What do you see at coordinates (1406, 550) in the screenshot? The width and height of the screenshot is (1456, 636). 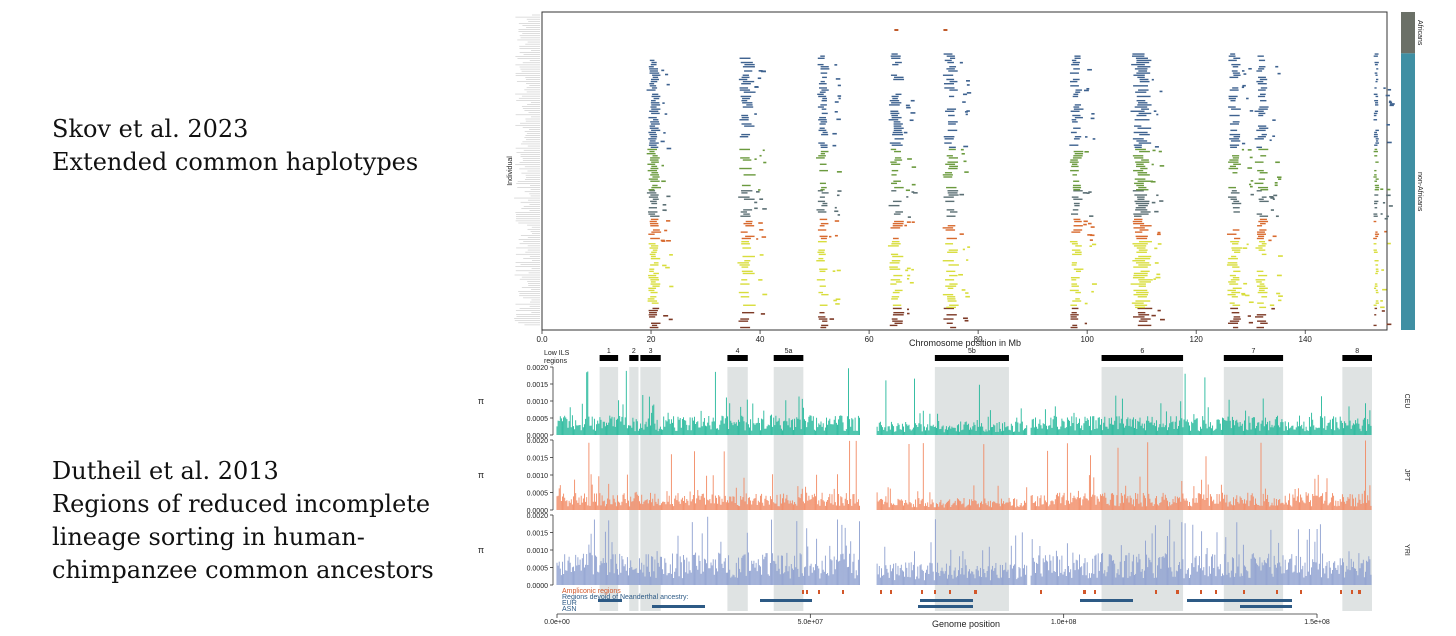 I see `population-name-yri: YRI` at bounding box center [1406, 550].